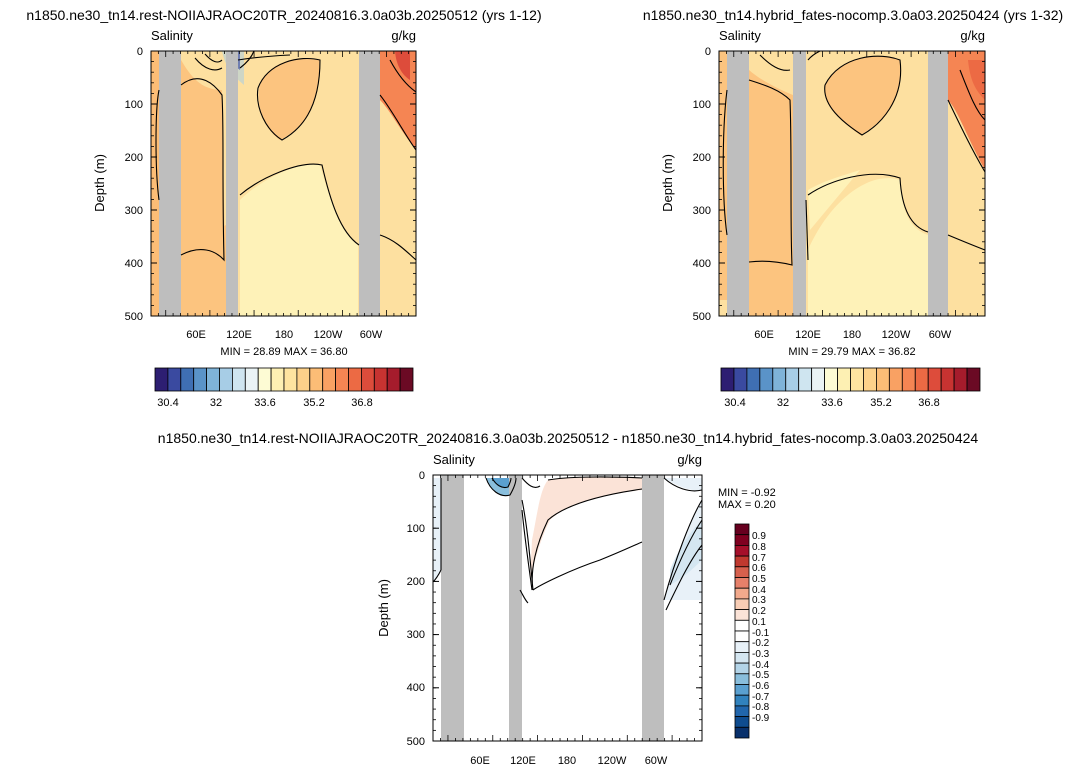 Image resolution: width=1084 pixels, height=776 pixels. Describe the element at coordinates (761, 707) in the screenshot. I see `panel-3-colorbar-label: -0.8` at that location.